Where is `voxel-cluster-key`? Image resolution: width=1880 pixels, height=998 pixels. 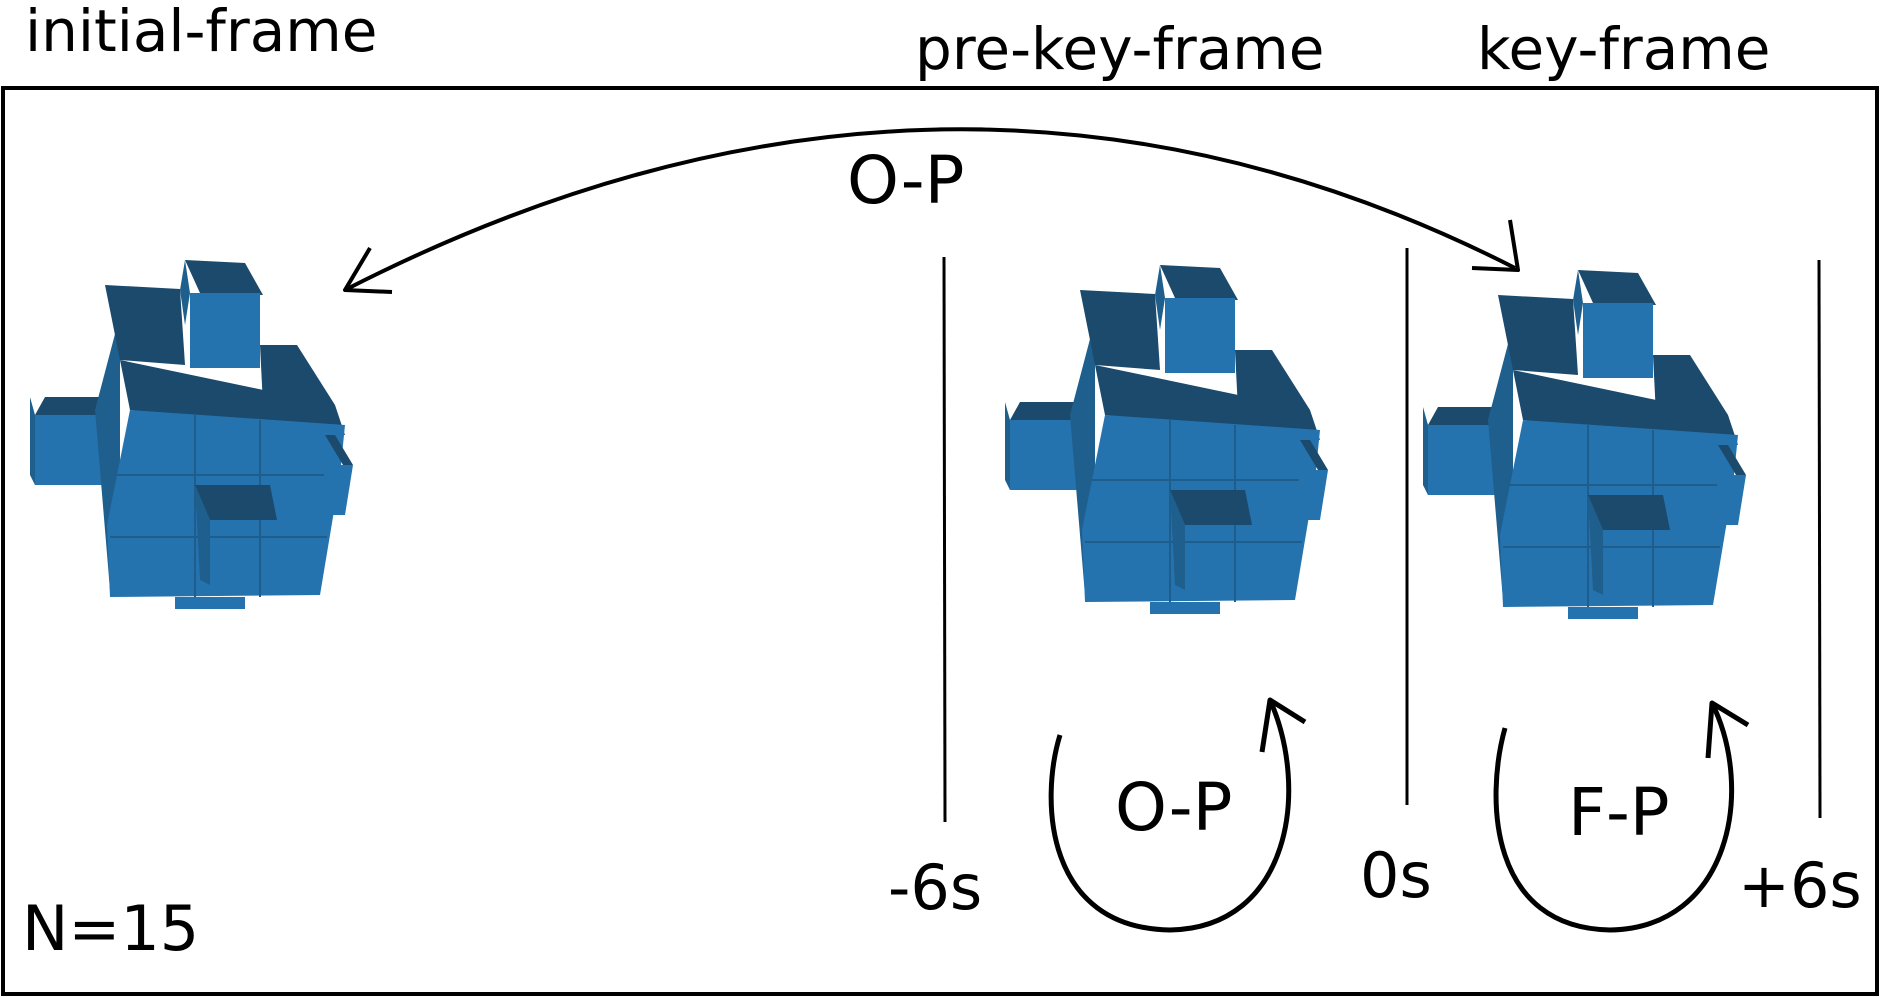
voxel-cluster-key is located at coordinates (1584, 444).